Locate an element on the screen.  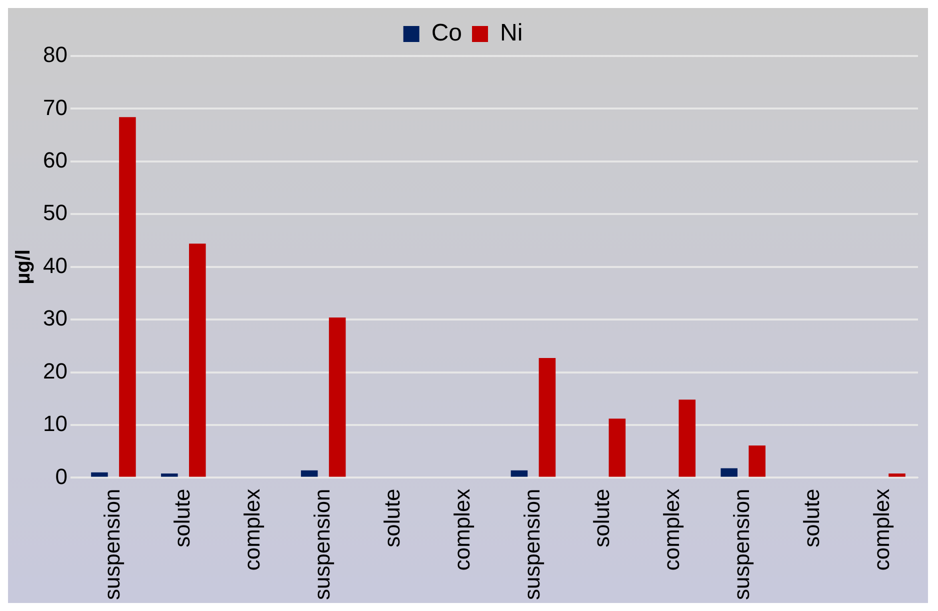
legend-label: Ni is located at coordinates (511, 33).